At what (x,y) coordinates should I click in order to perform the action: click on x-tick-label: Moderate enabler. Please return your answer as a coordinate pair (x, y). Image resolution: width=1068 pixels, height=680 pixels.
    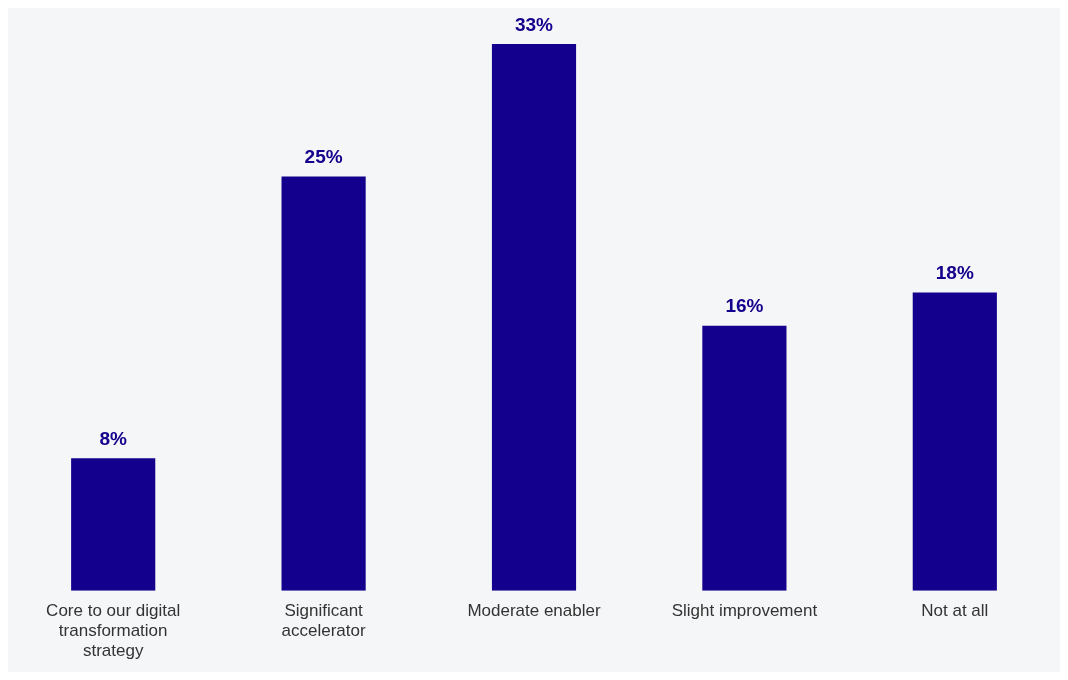
    Looking at the image, I should click on (534, 610).